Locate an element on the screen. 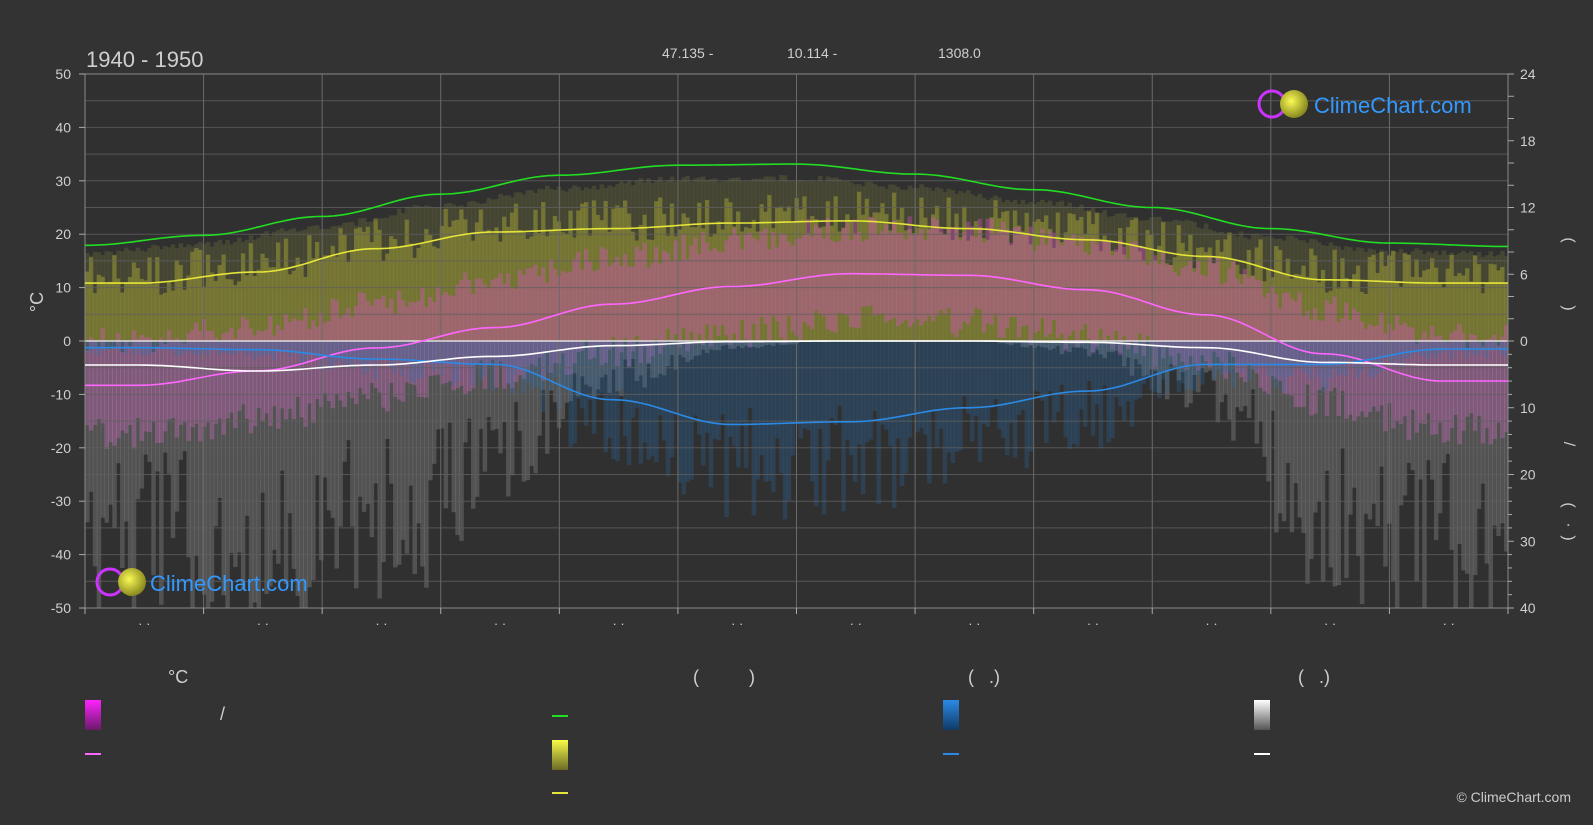 The image size is (1593, 825). legend-rain-swatch is located at coordinates (951, 715).